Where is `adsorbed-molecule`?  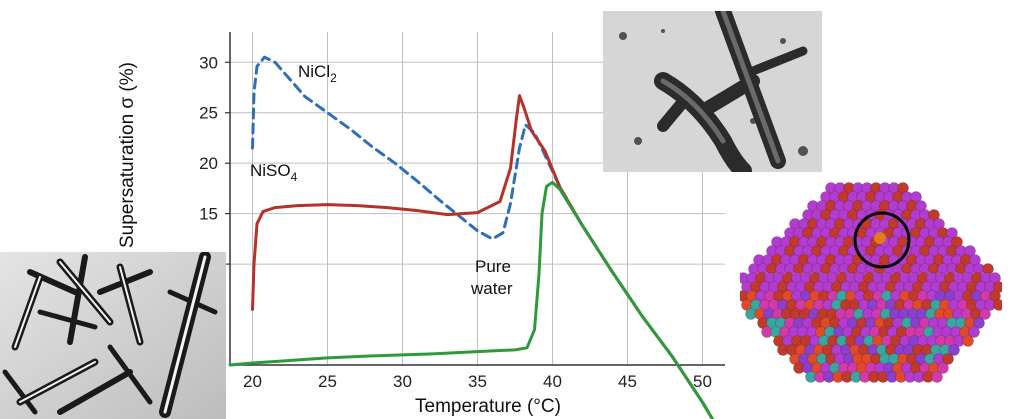
adsorbed-molecule is located at coordinates (880, 238).